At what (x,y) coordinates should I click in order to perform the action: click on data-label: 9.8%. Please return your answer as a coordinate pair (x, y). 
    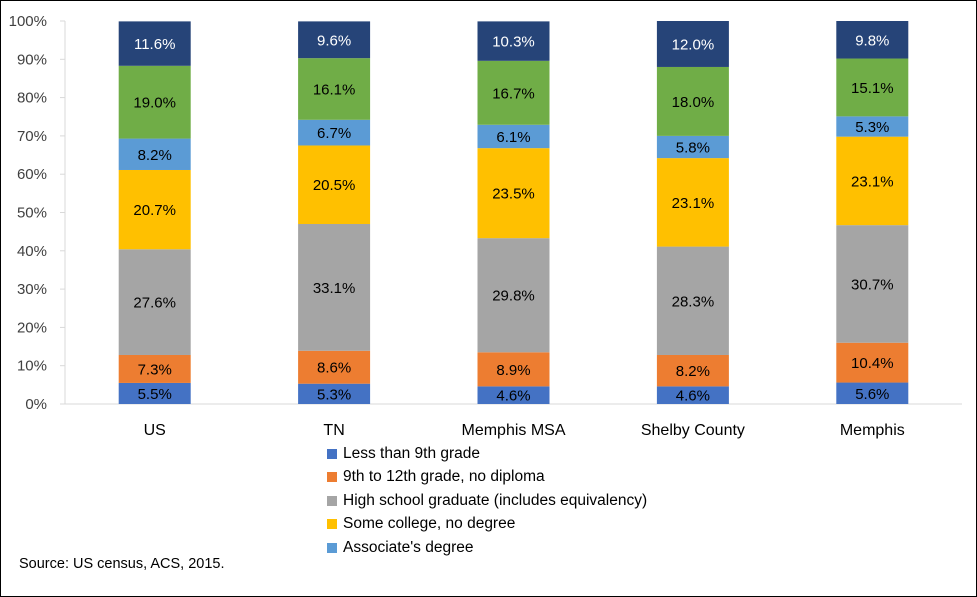
    Looking at the image, I should click on (872, 40).